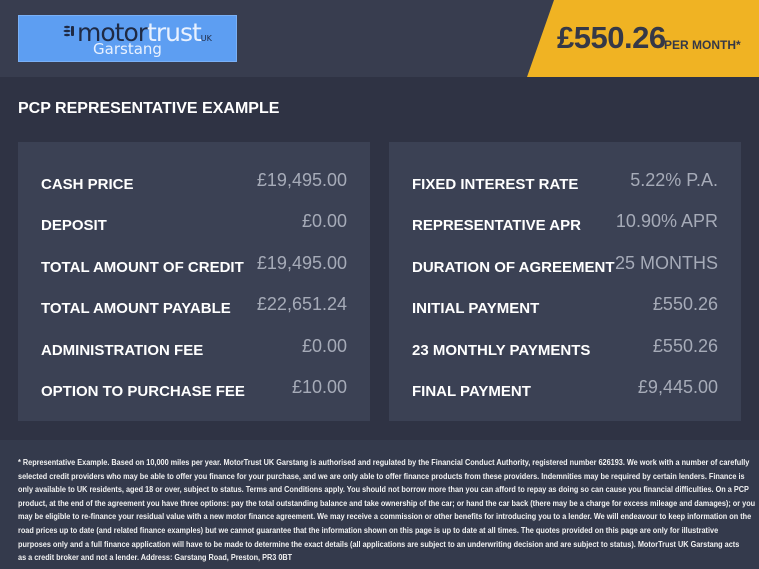 Image resolution: width=759 pixels, height=569 pixels. Describe the element at coordinates (702, 45) in the screenshot. I see `per-month-label: PER MONTH*` at that location.